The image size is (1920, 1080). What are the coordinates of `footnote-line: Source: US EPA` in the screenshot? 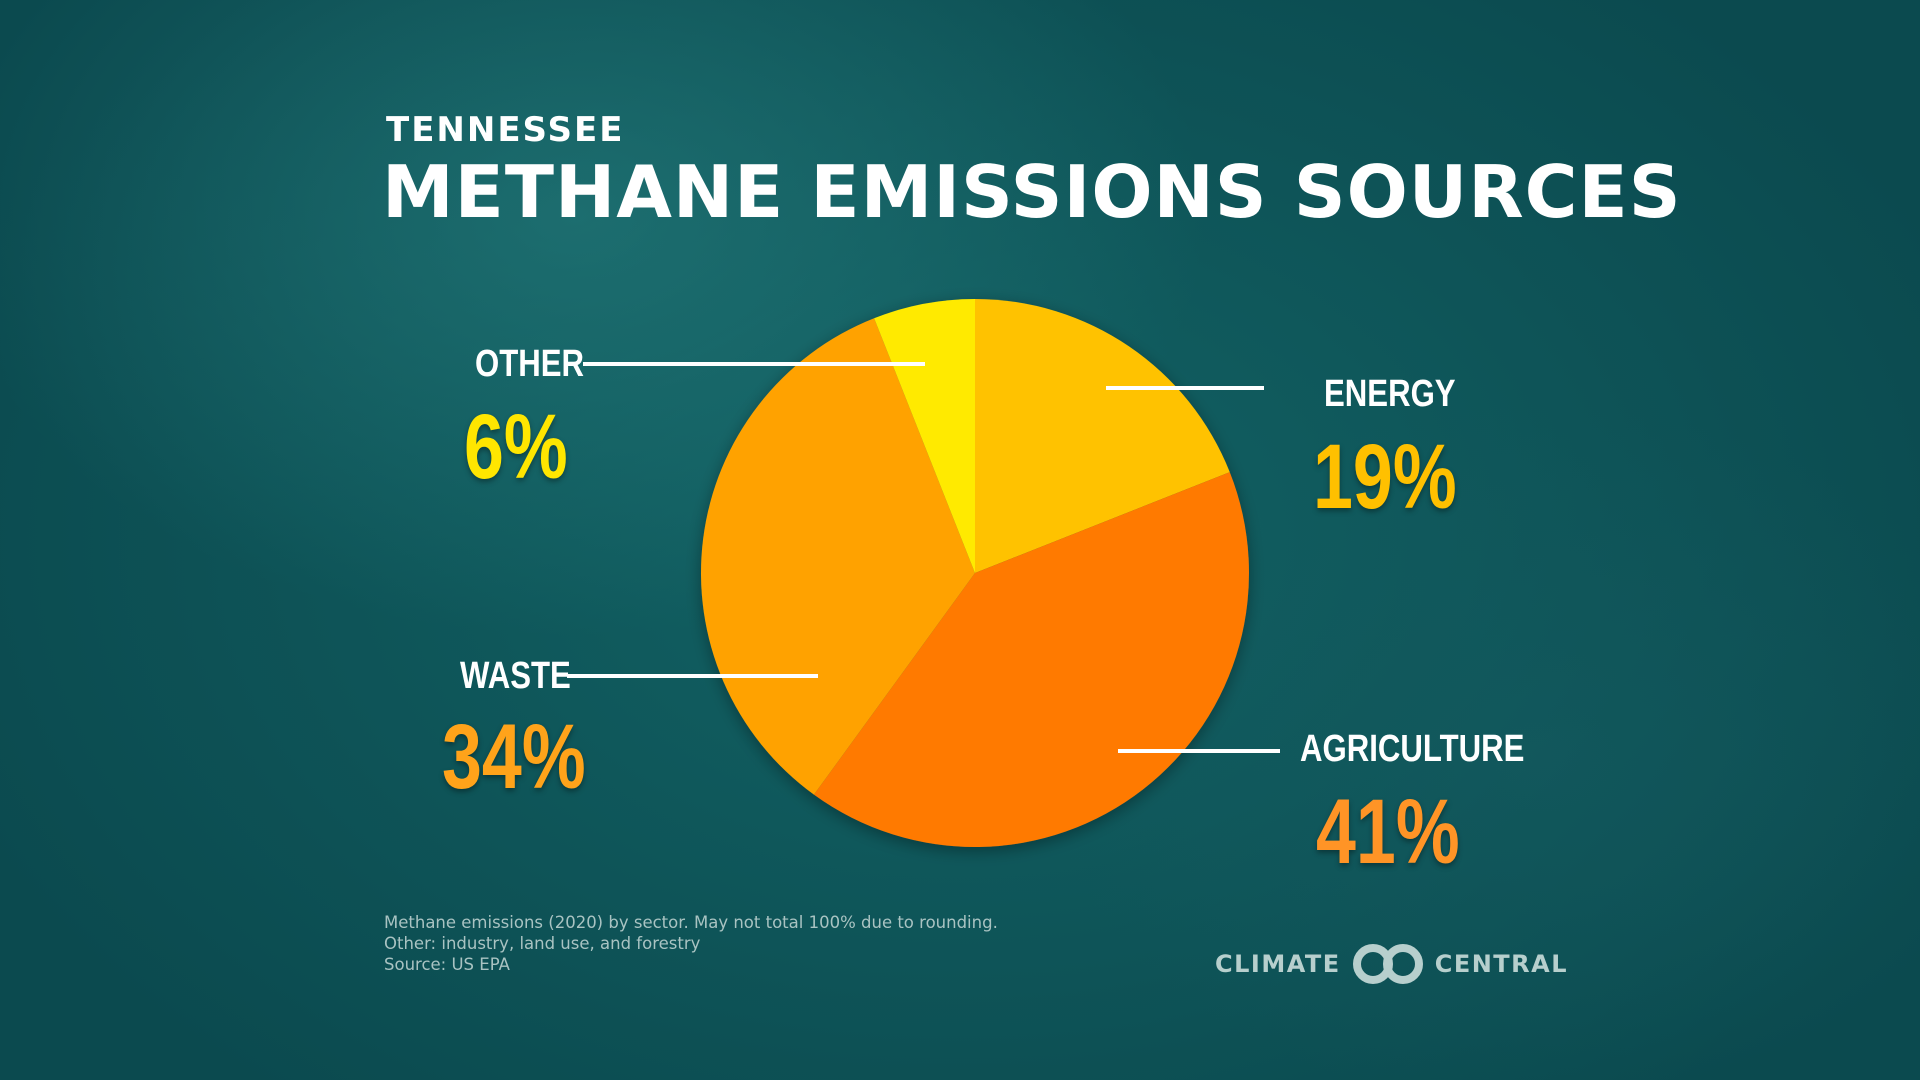 It's located at (447, 964).